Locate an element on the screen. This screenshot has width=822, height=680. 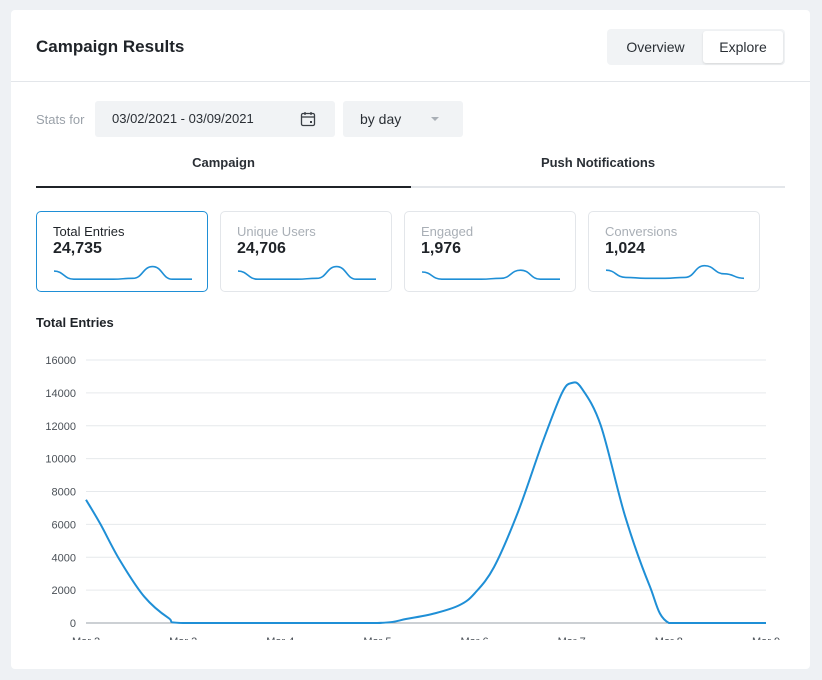
x-tick-label: Mar 8 is located at coordinates (669, 638).